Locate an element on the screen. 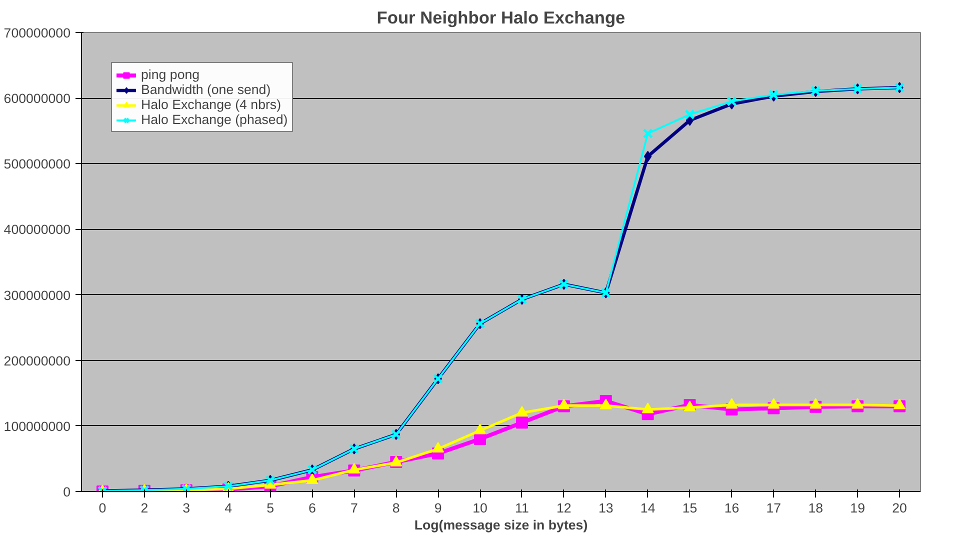  x-tick-label: 11 is located at coordinates (522, 508).